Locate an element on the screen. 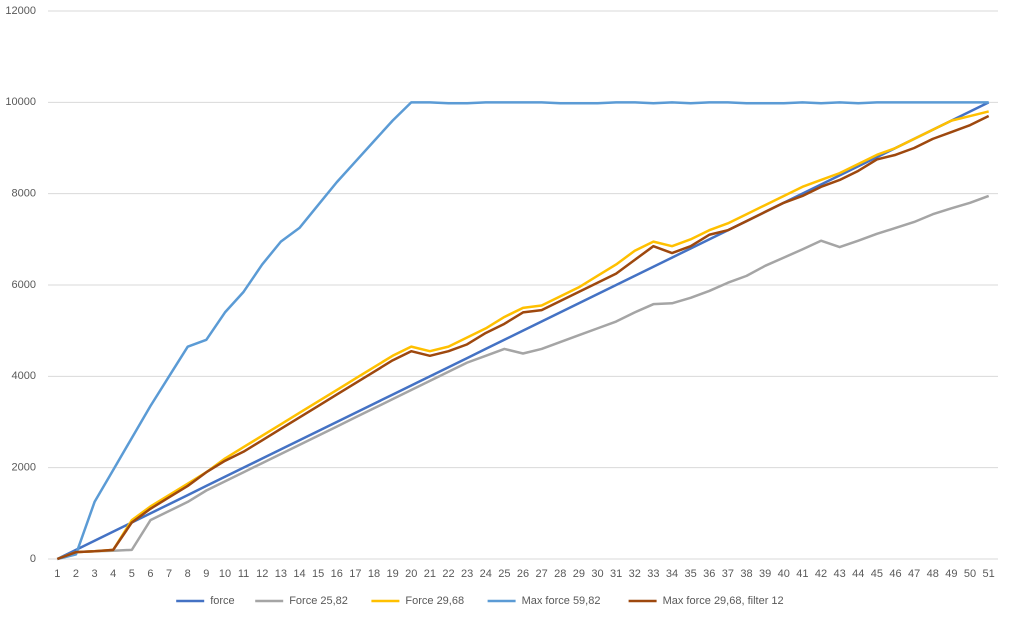 This screenshot has height=620, width=1014. x-tick-label: 15 is located at coordinates (318, 574).